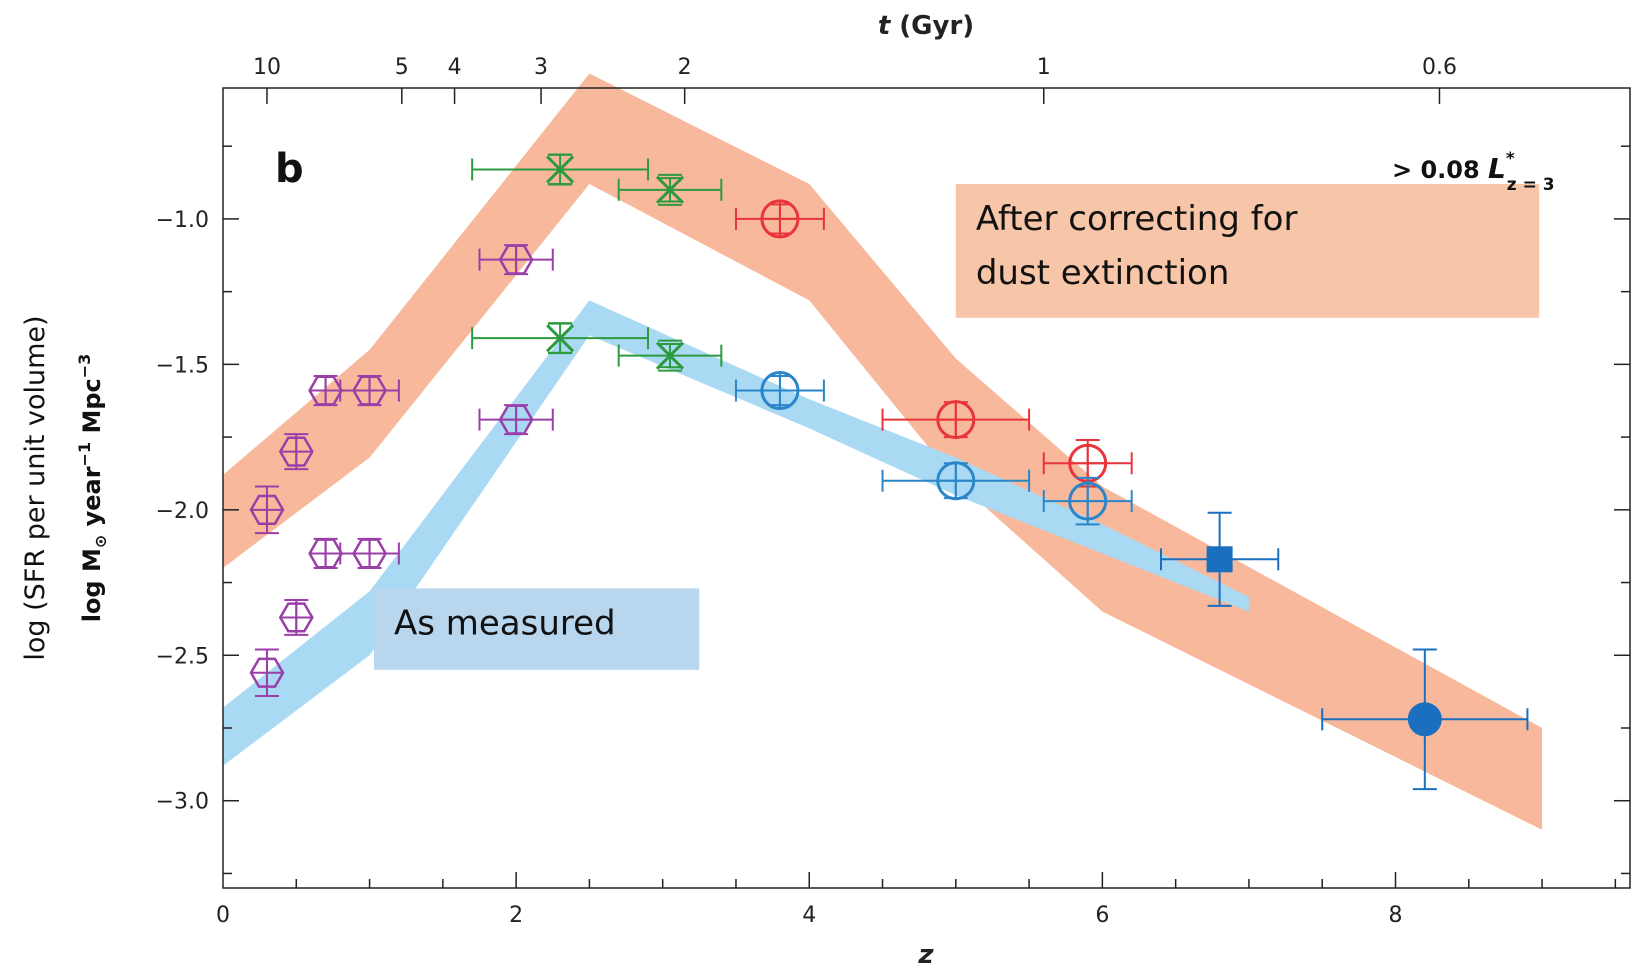 The width and height of the screenshot is (1639, 973). I want to click on top-axis-unit: (Gyr), so click(932, 26).